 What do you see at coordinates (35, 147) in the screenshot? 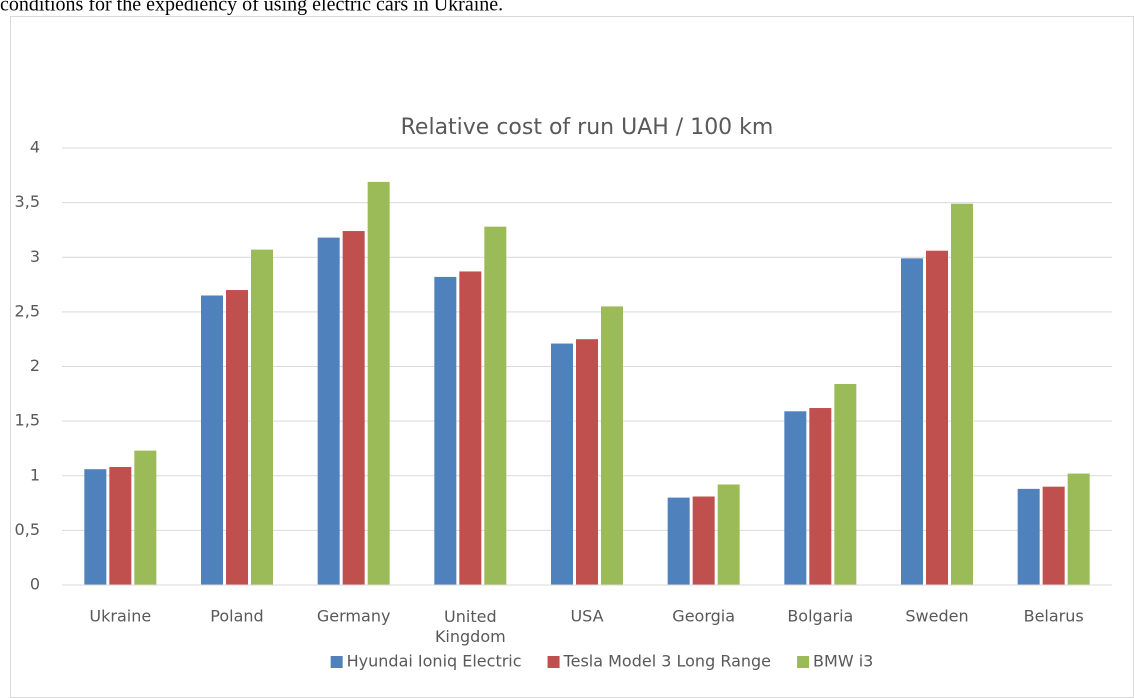
I see `y-tick-label: 4` at bounding box center [35, 147].